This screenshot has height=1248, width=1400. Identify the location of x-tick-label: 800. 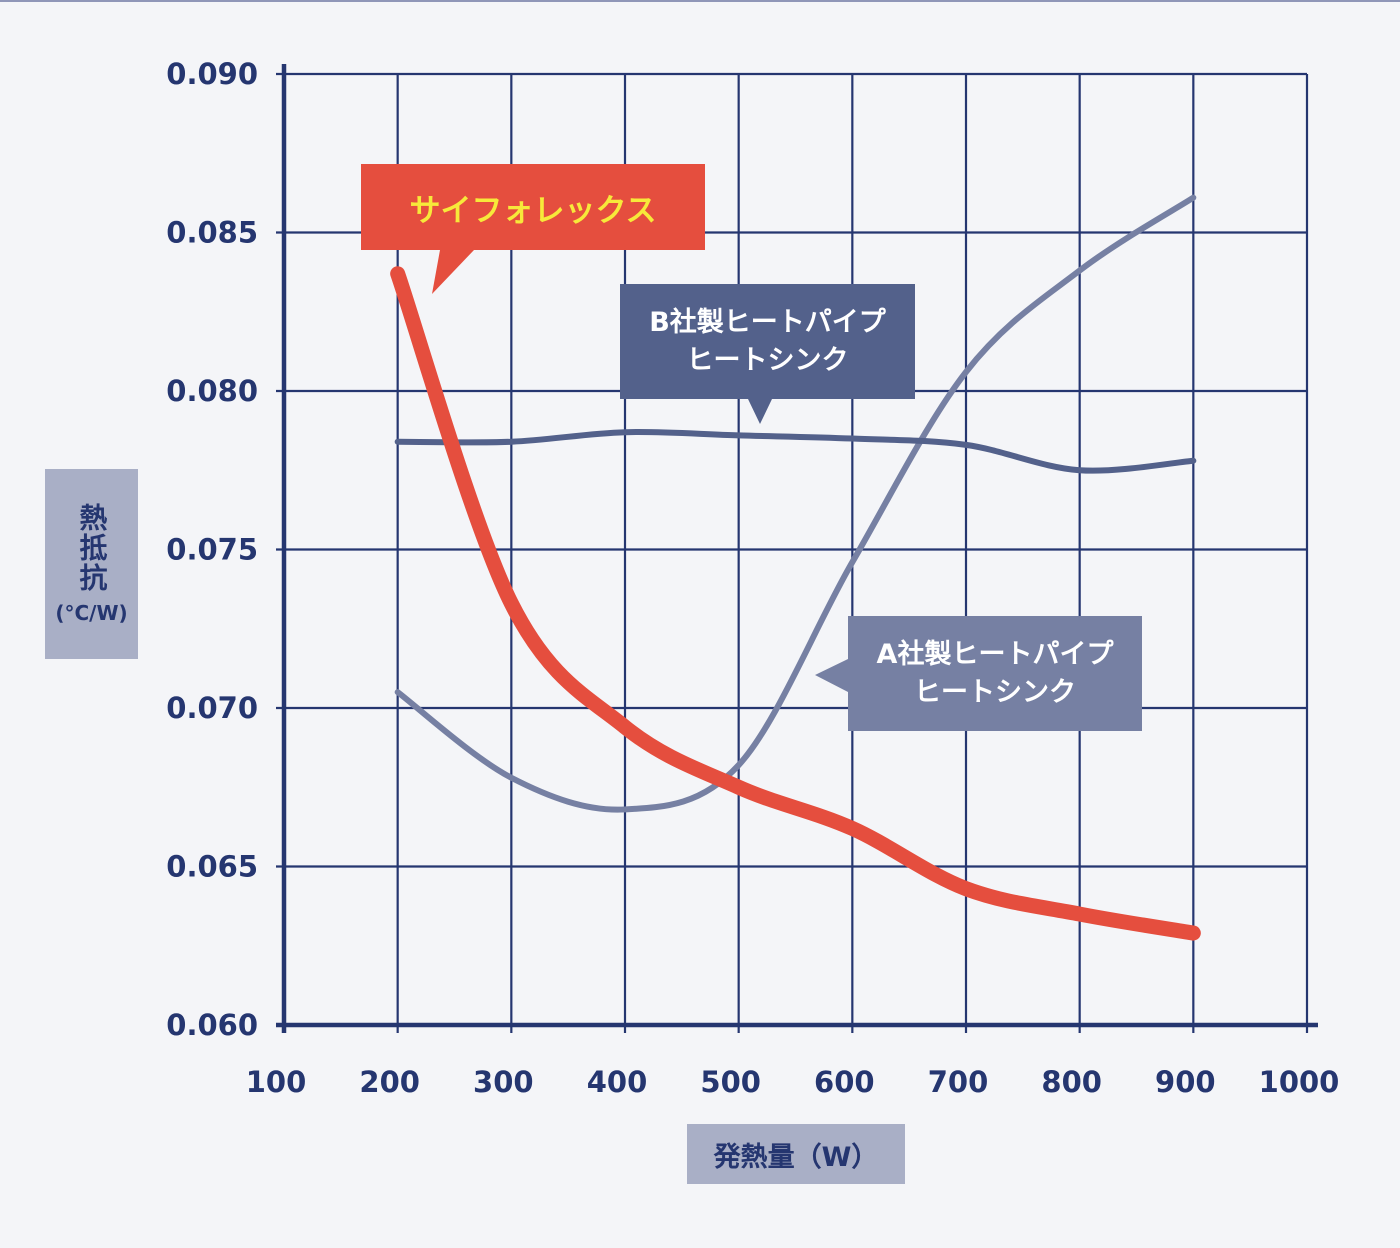
(1071, 1082).